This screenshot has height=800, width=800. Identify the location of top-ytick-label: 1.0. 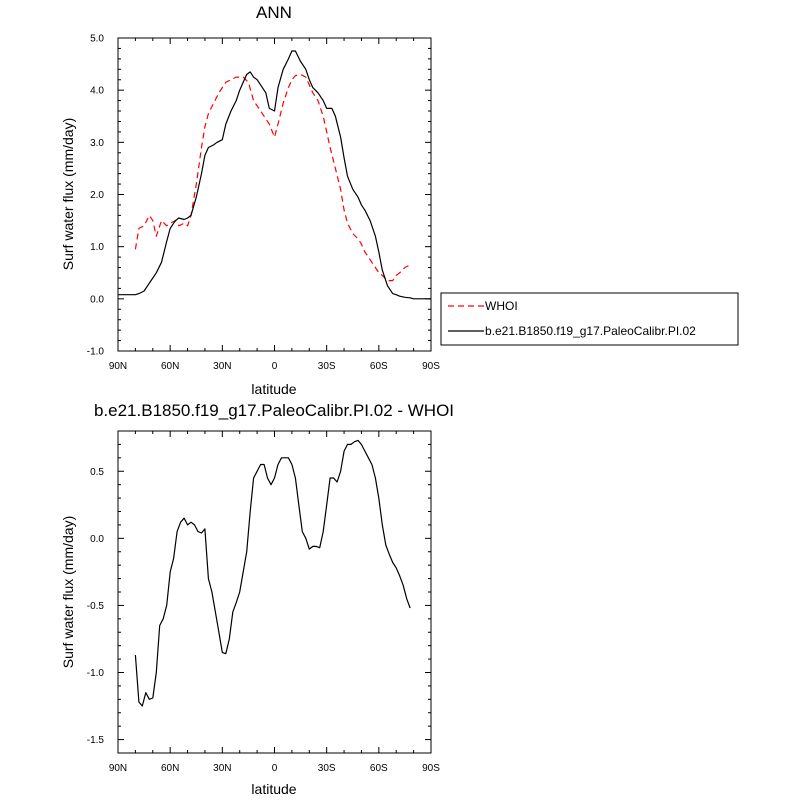
(97, 247).